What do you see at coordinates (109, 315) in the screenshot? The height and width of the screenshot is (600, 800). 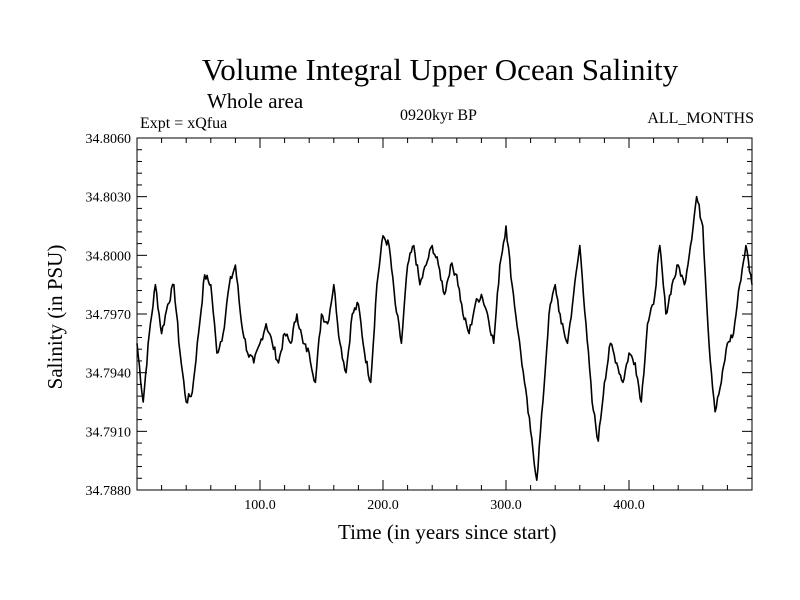 I see `y-tick-label: 34.7970` at bounding box center [109, 315].